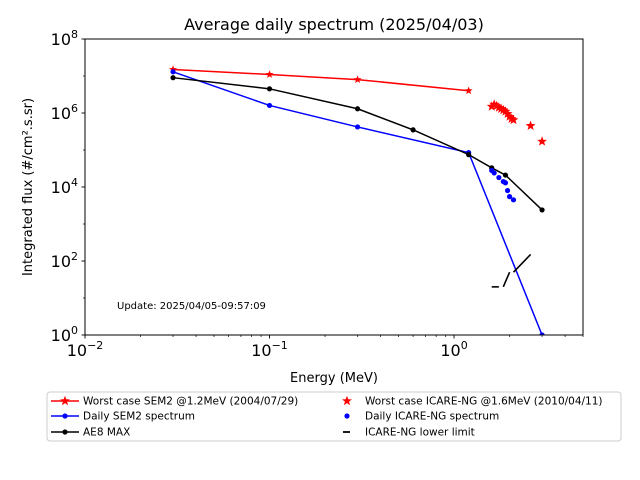 The image size is (640, 480). What do you see at coordinates (191, 306) in the screenshot?
I see `update-annotation: Update: 2025/04/05-09:57:09` at bounding box center [191, 306].